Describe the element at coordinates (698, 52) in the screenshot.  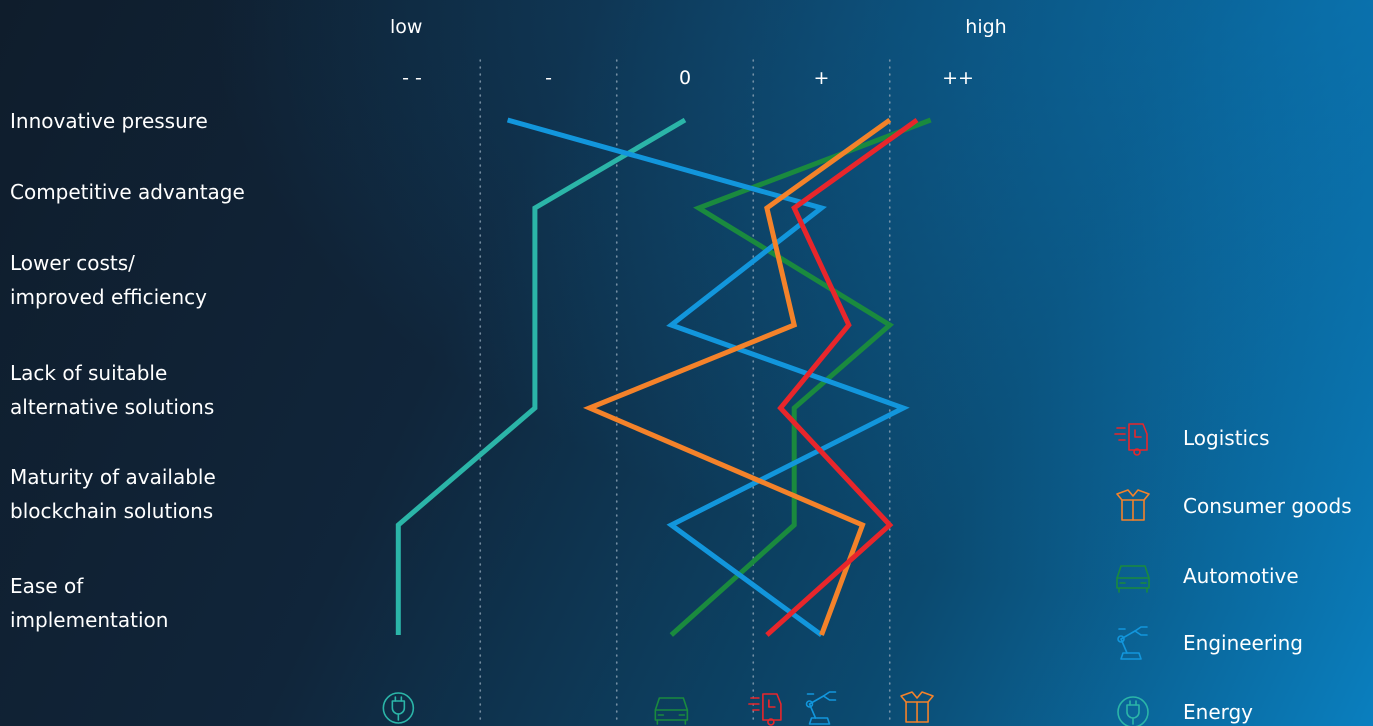
I see `scale-axis: low high- - -0 + ++` at that location.